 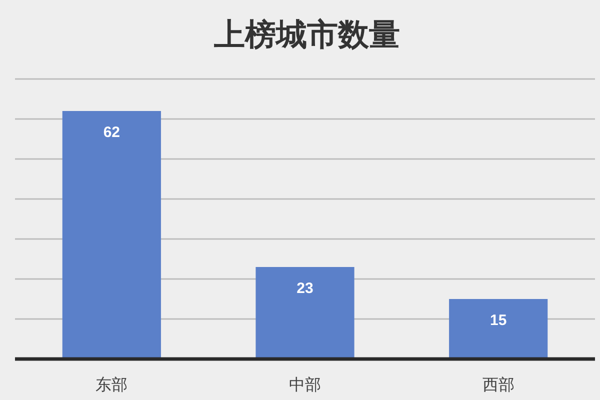 What do you see at coordinates (112, 385) in the screenshot?
I see `x-tick-label: 东部` at bounding box center [112, 385].